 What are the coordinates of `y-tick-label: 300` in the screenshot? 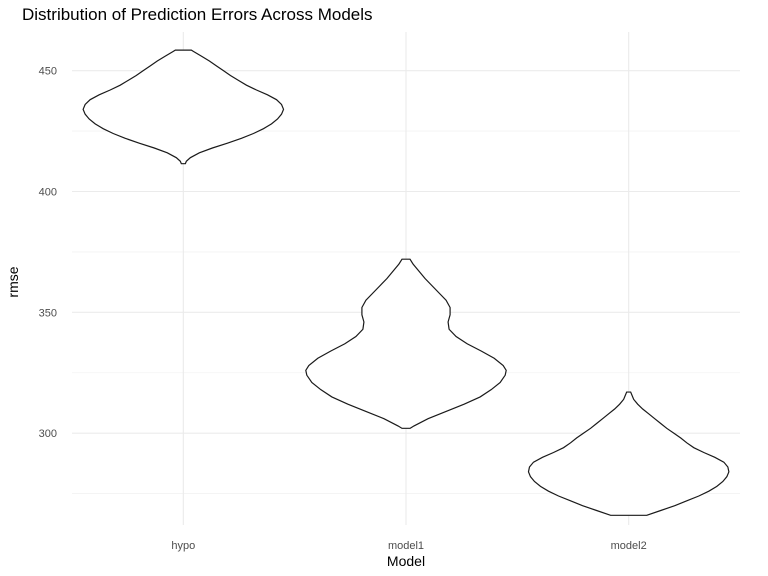 It's located at (48, 434).